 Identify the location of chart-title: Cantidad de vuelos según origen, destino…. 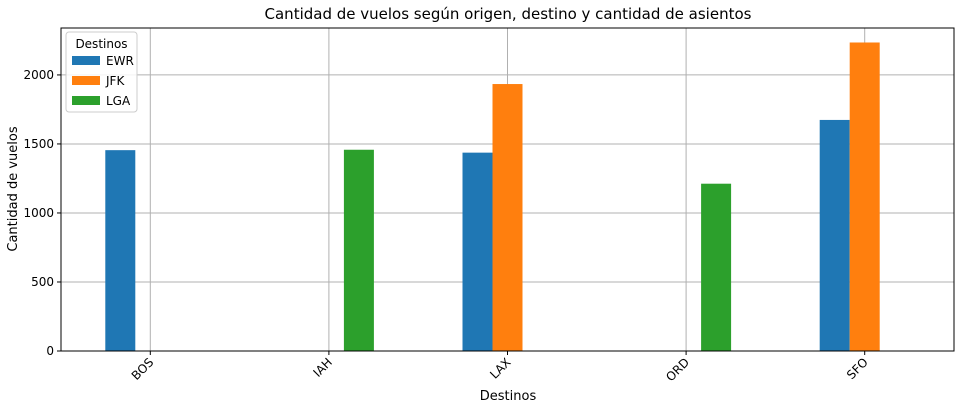
(508, 14).